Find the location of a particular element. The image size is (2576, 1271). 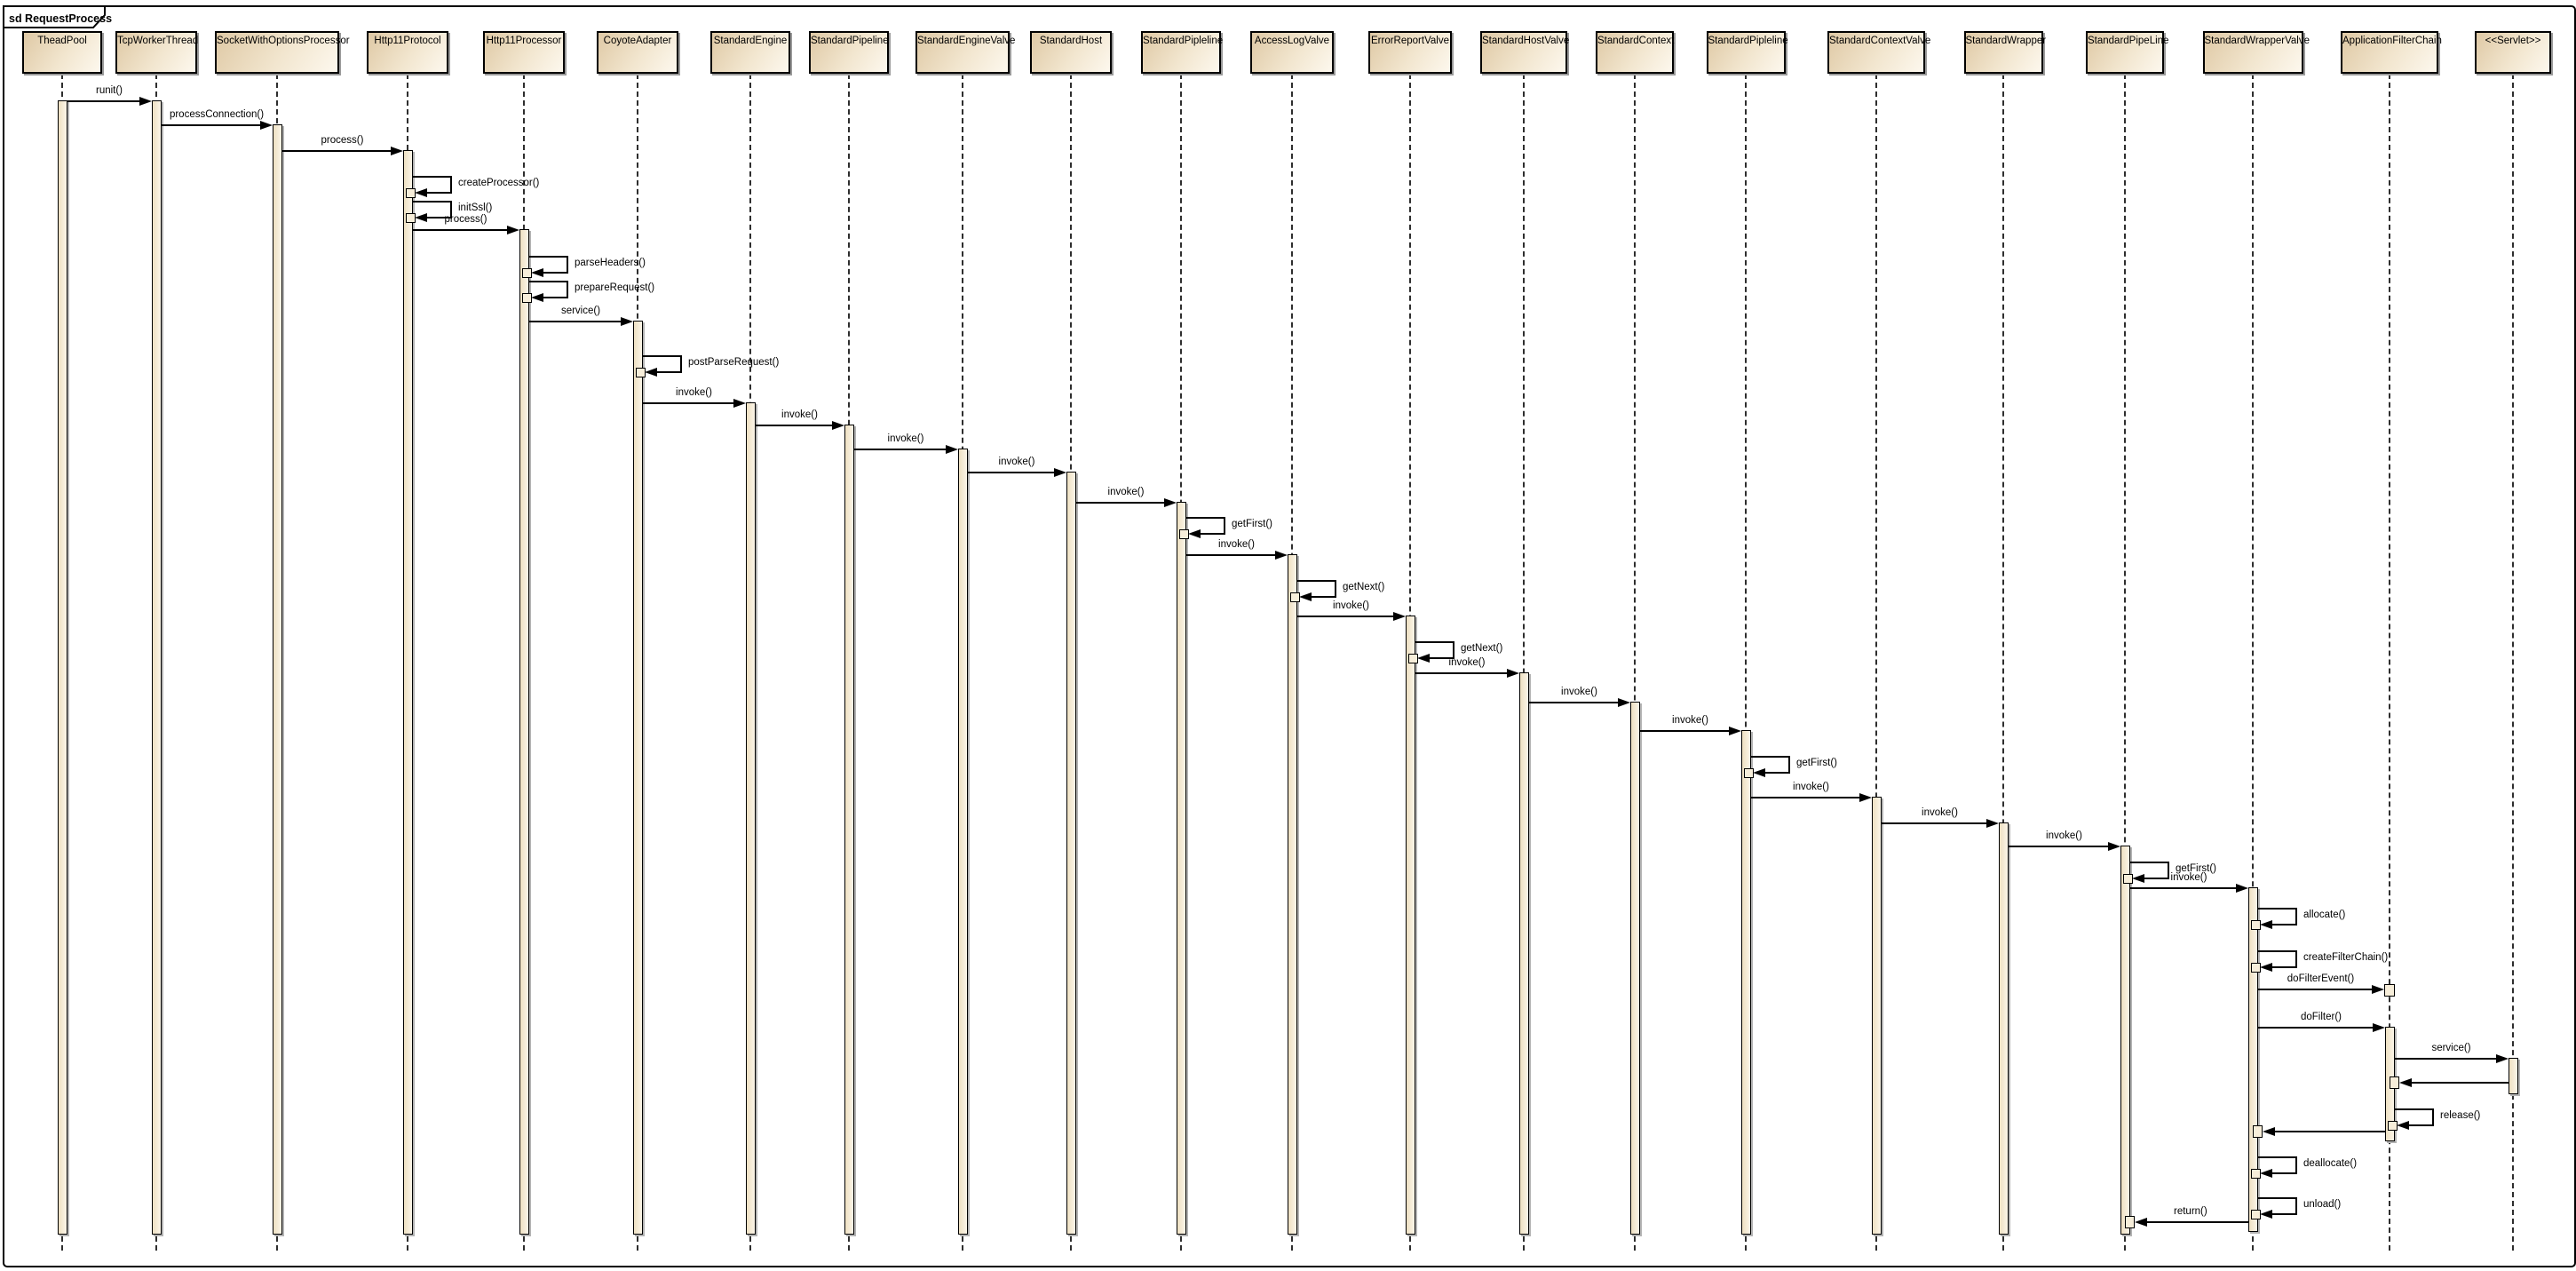

frame-title-tab-shape is located at coordinates (55, 16).